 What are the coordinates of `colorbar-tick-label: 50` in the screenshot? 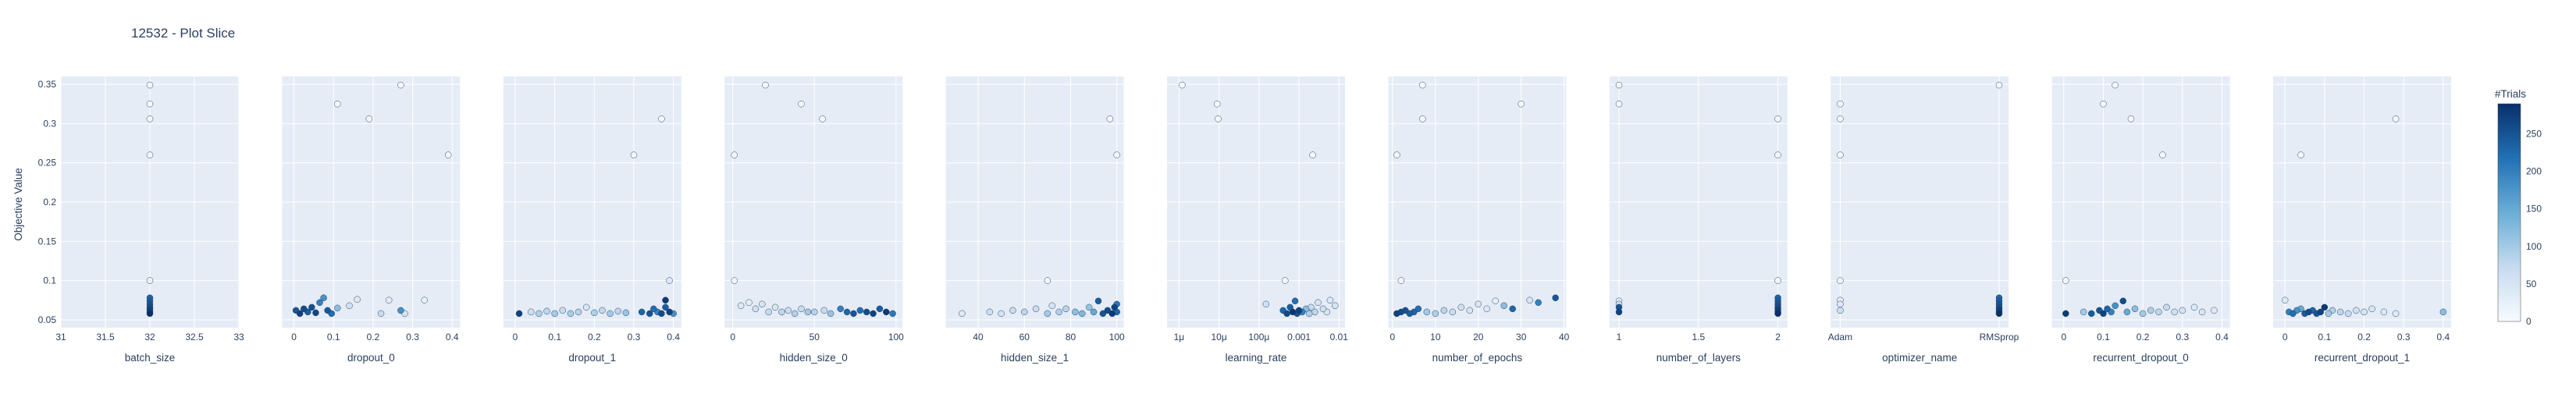 It's located at (2531, 284).